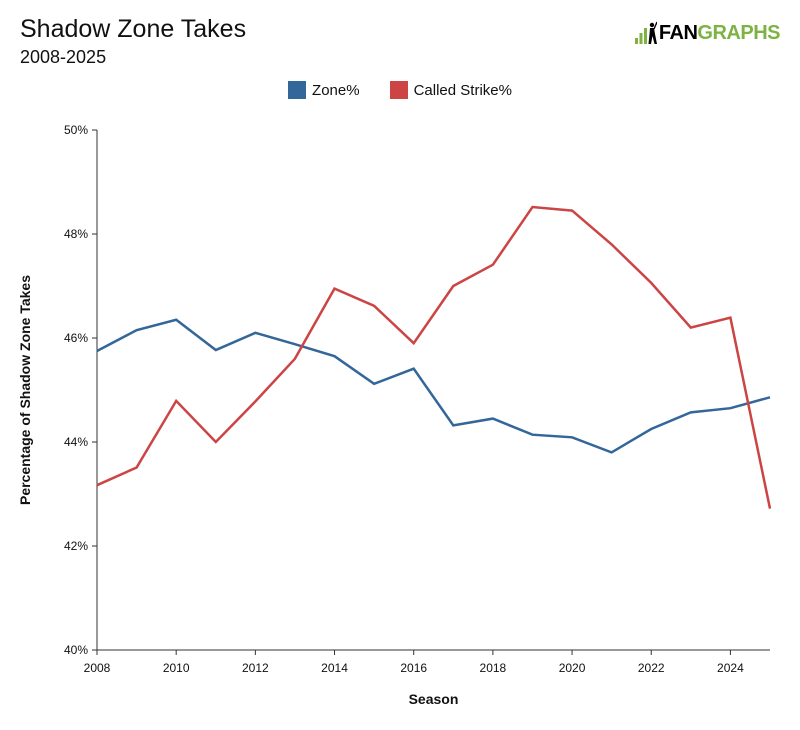  I want to click on x-axis-title: Season, so click(434, 699).